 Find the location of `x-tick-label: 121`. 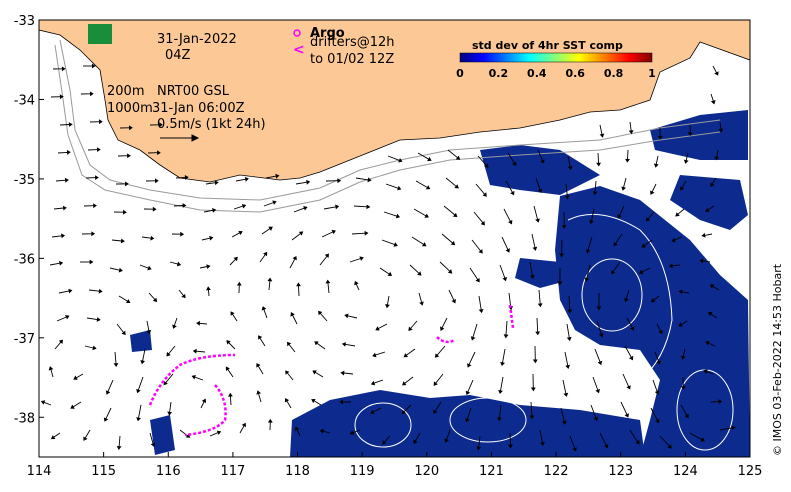

x-tick-label: 121 is located at coordinates (491, 471).